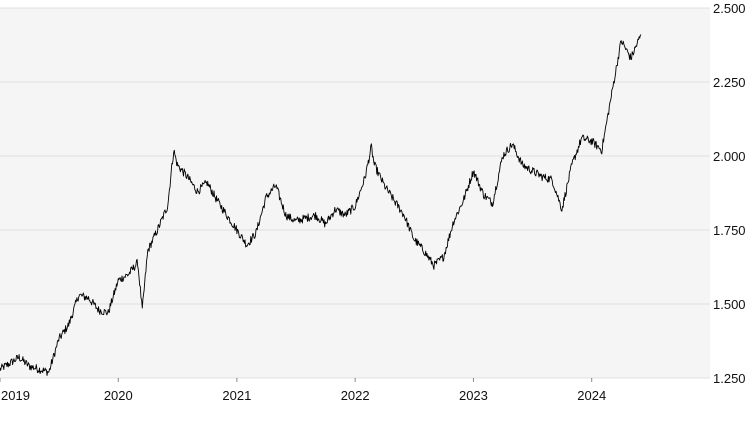 This screenshot has width=753, height=430. What do you see at coordinates (729, 304) in the screenshot?
I see `y-tick-label: 1.500` at bounding box center [729, 304].